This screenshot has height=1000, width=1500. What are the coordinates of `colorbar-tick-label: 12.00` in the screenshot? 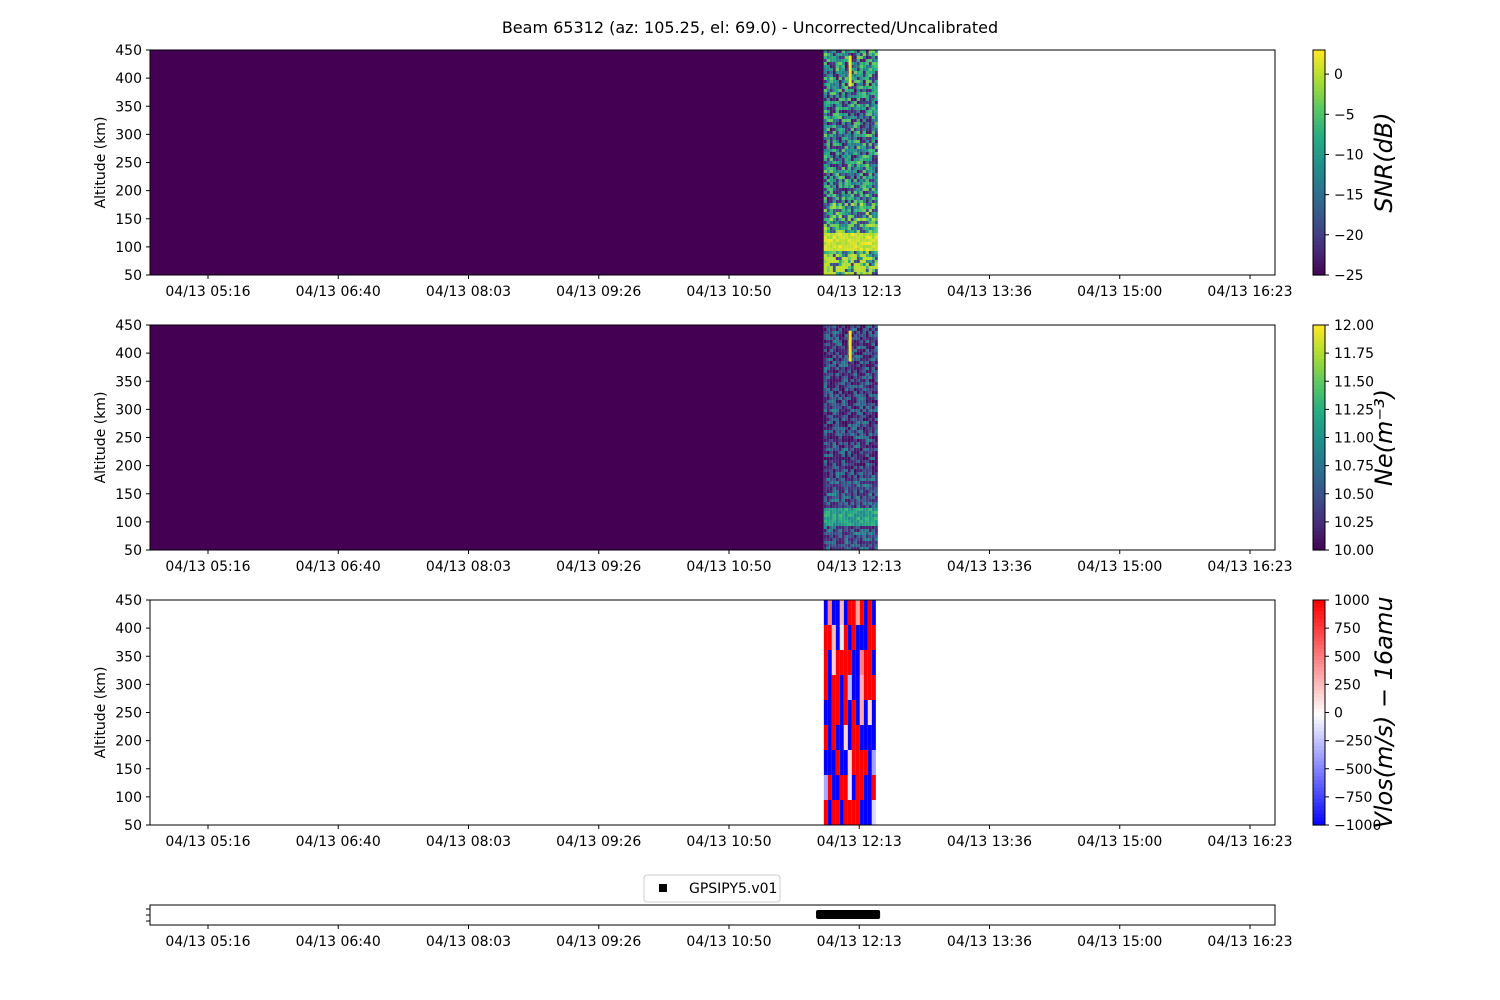 It's located at (1354, 326).